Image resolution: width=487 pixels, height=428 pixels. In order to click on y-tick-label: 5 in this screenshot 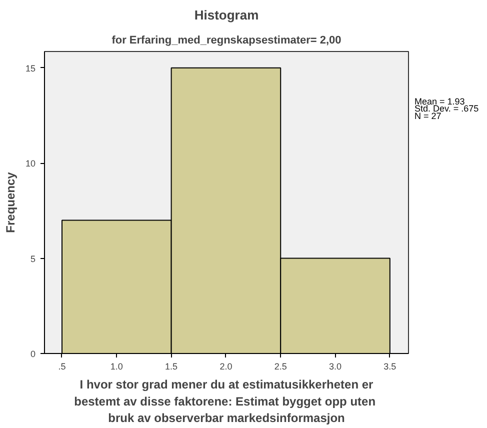, I will do `click(33, 259)`.